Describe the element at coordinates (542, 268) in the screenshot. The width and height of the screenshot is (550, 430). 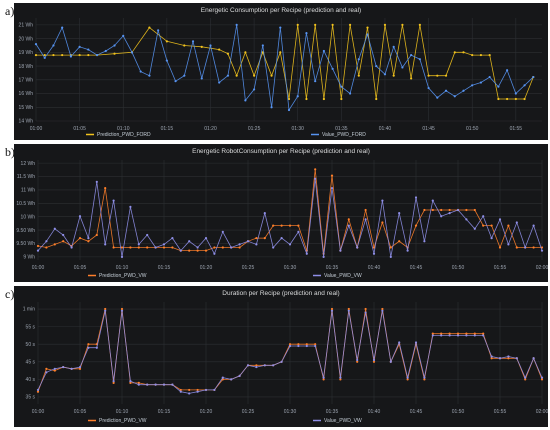
I see `x-tick-label: 02:00` at that location.